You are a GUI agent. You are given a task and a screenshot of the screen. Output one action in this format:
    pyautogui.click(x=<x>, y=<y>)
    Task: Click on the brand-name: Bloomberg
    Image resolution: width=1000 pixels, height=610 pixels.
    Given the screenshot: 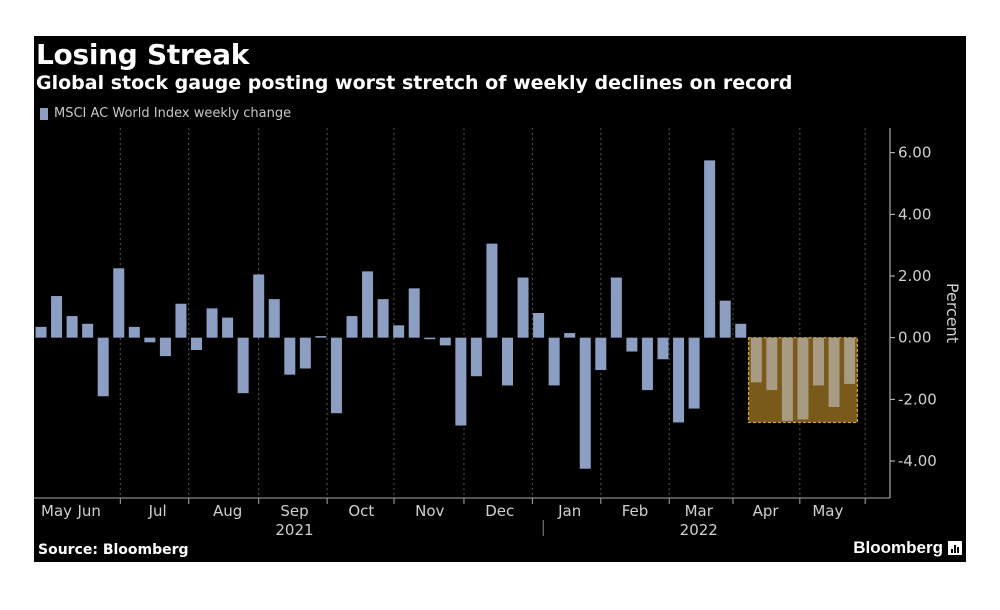 What is the action you would take?
    pyautogui.click(x=898, y=547)
    